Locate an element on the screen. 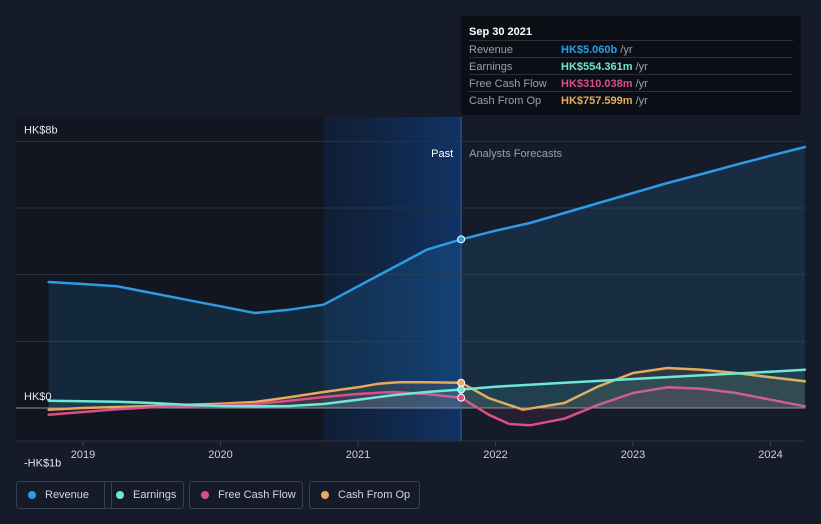 The image size is (821, 524). tooltip-value: HK$554.361m/yr is located at coordinates (604, 67).